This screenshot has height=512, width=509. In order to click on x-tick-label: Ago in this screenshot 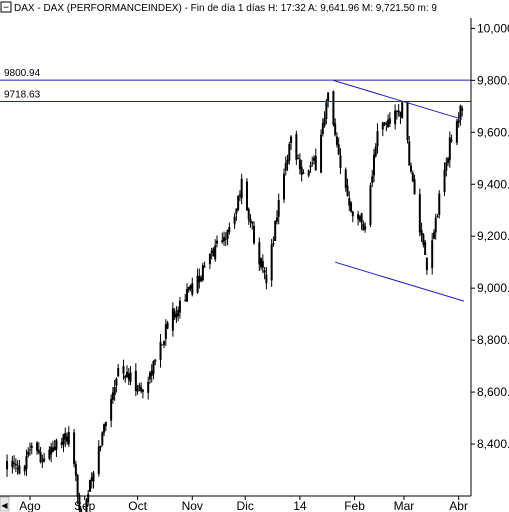, I will do `click(30, 505)`.